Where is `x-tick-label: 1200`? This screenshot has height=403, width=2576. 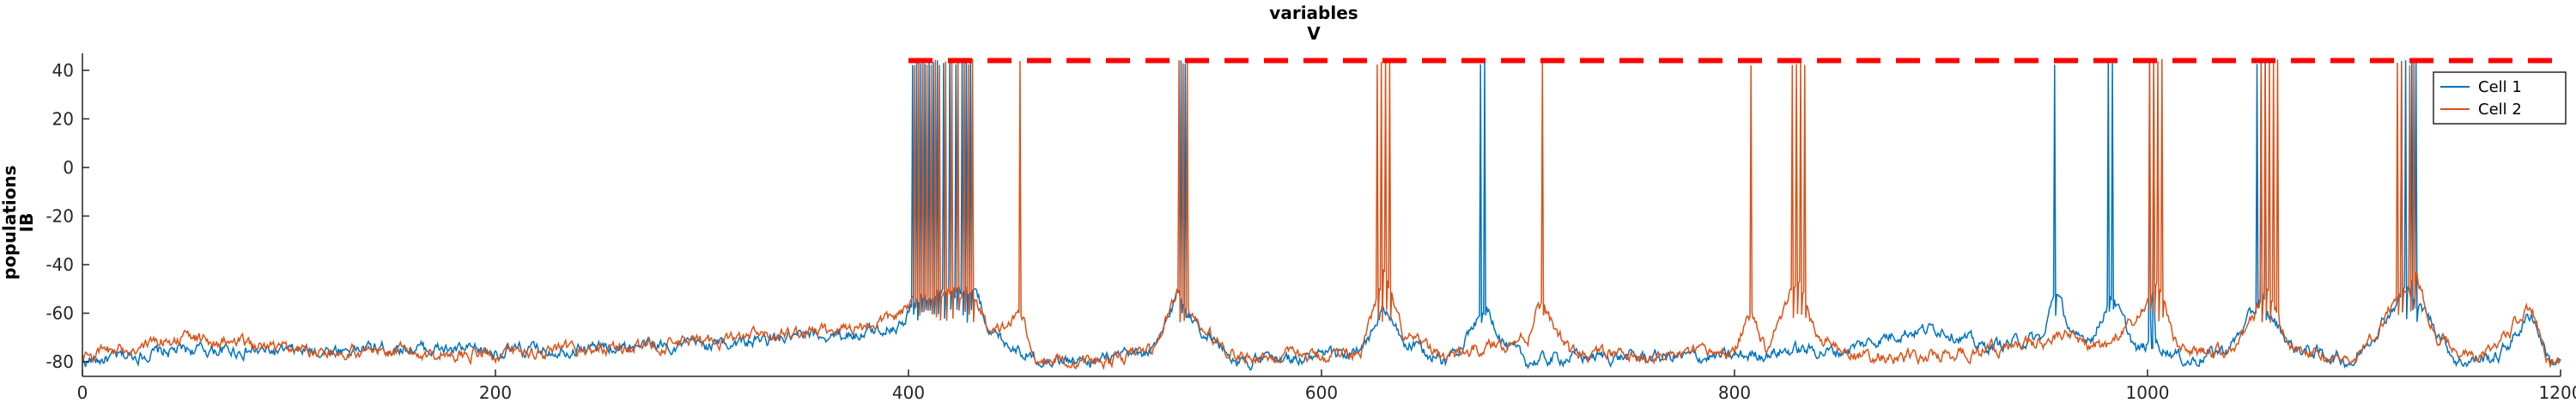 x-tick-label: 1200 is located at coordinates (2558, 392).